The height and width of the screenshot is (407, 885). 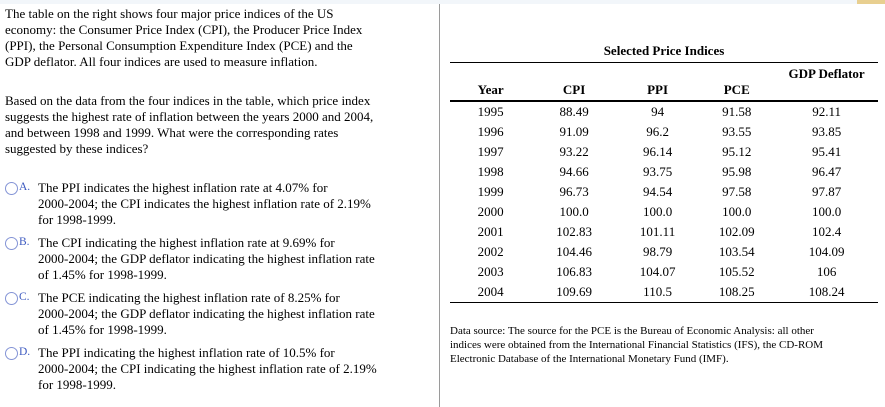 What do you see at coordinates (827, 171) in the screenshot?
I see `table-cell: 96.47` at bounding box center [827, 171].